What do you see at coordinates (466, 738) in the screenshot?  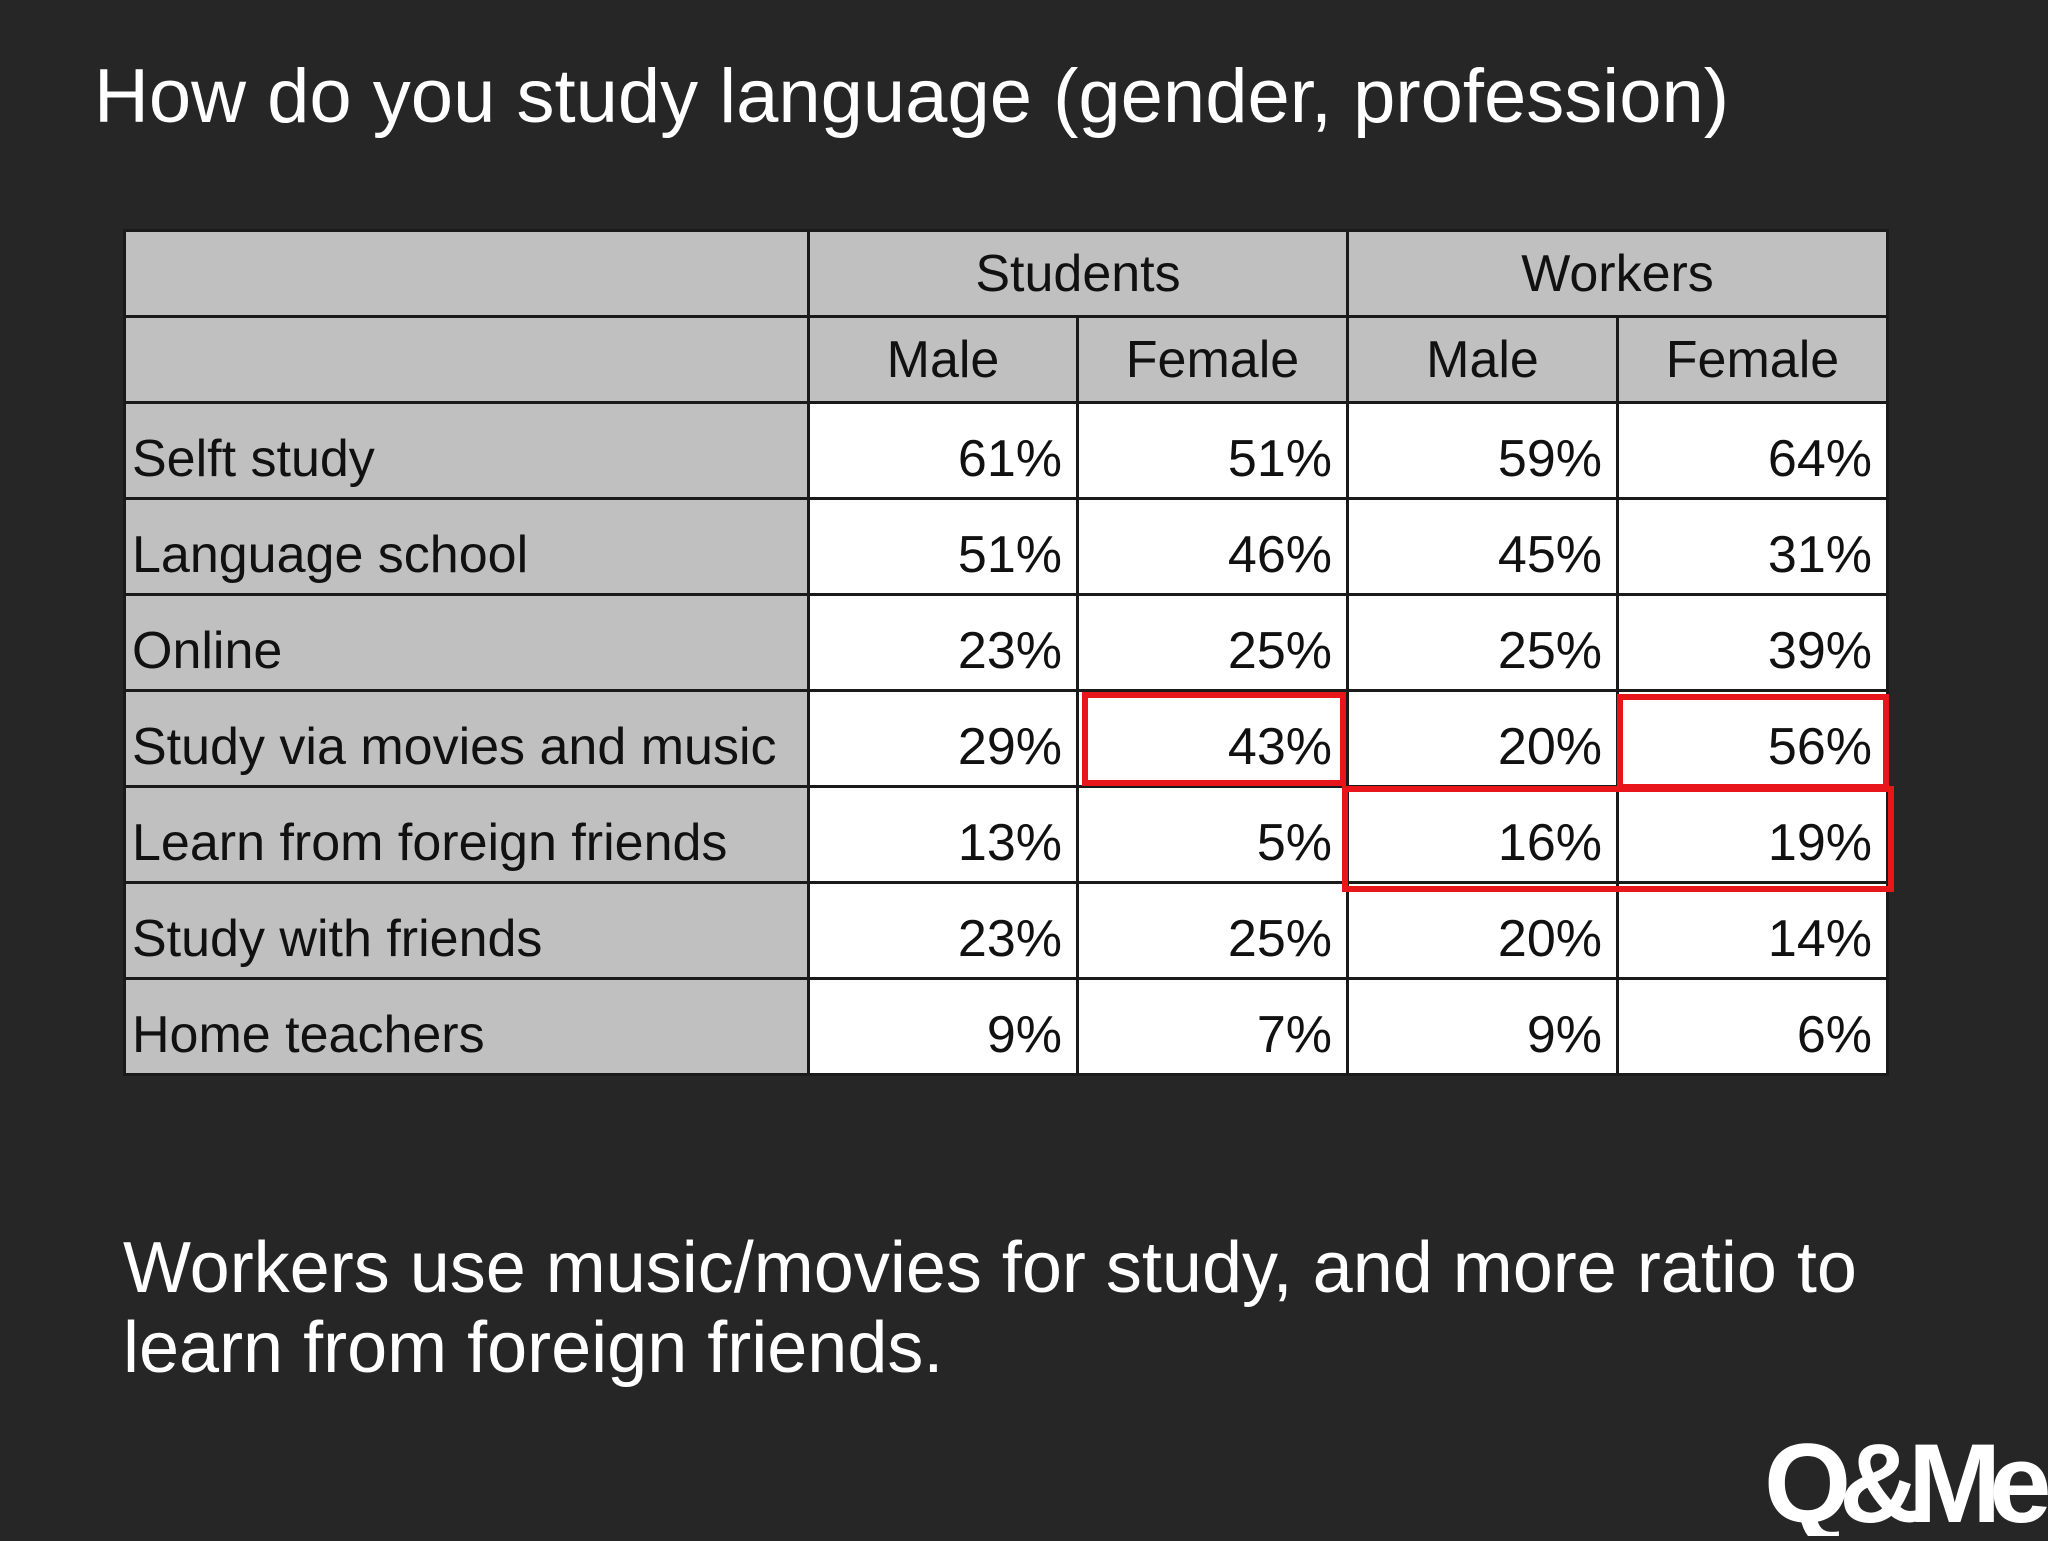 I see `row-label: Study via movies and music` at bounding box center [466, 738].